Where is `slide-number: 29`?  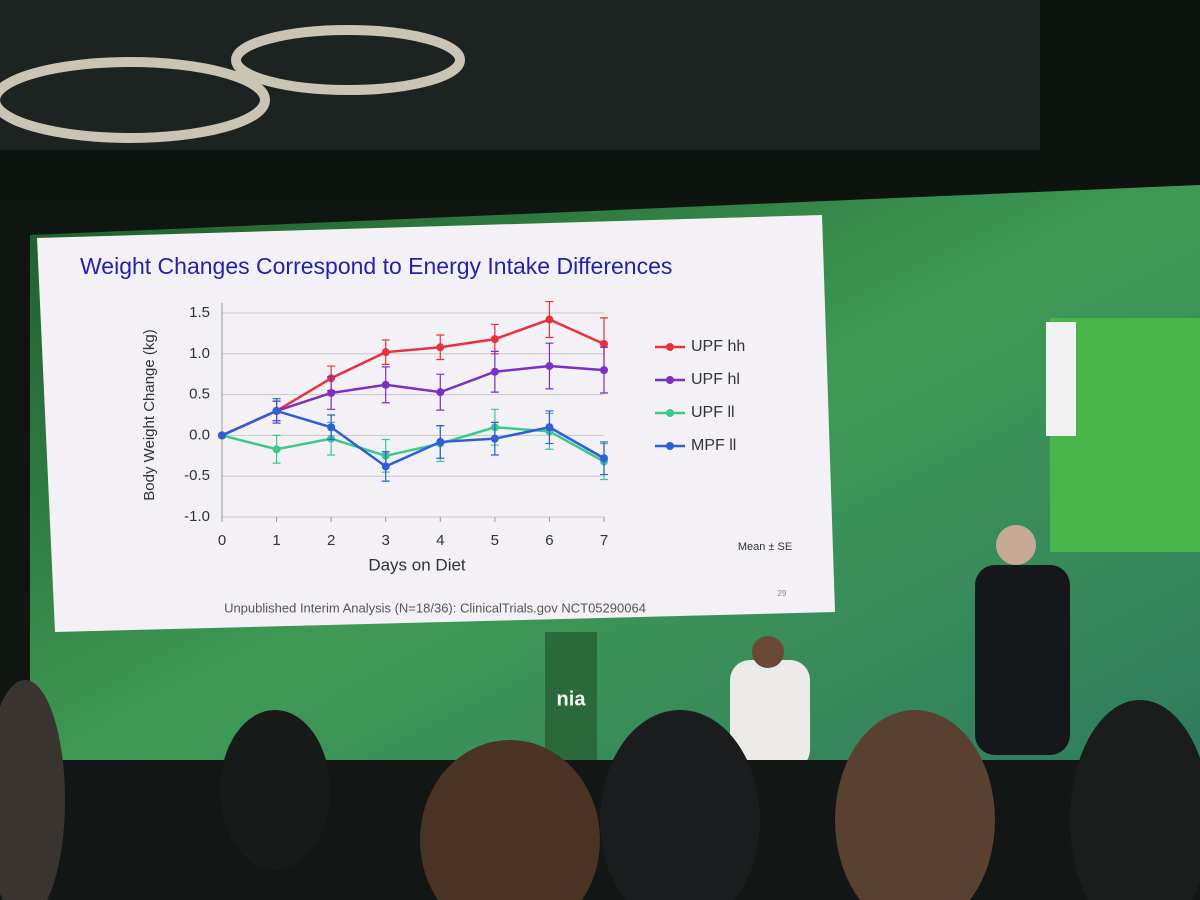 slide-number: 29 is located at coordinates (782, 593).